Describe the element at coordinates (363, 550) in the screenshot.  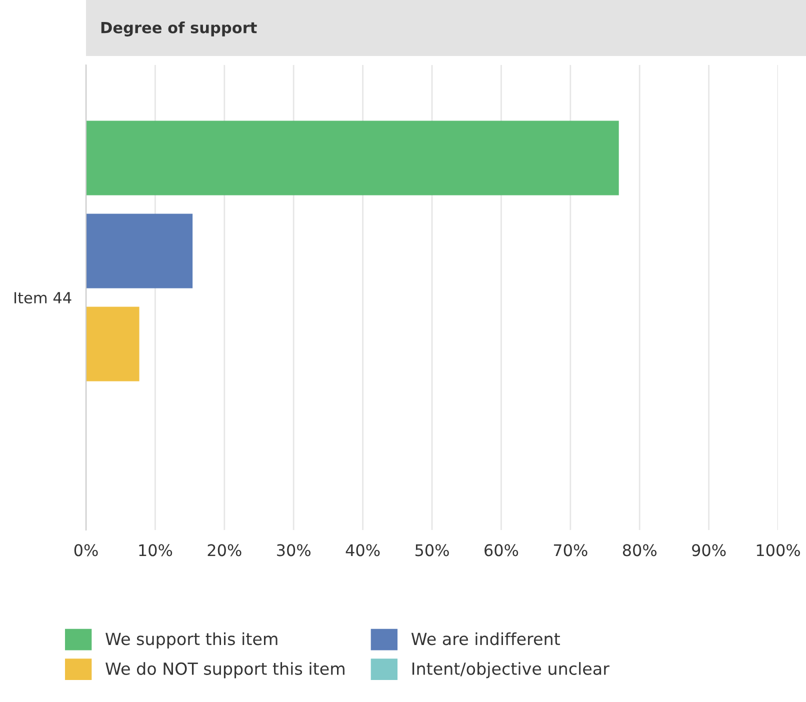
I see `x-tick-label: 40%` at that location.